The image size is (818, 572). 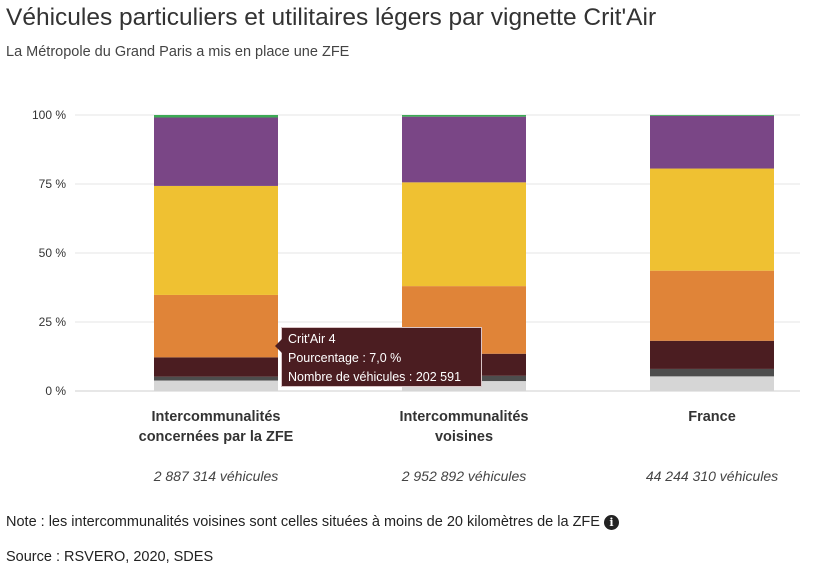 What do you see at coordinates (312, 339) in the screenshot?
I see `tooltip-category: Crit'Air 4` at bounding box center [312, 339].